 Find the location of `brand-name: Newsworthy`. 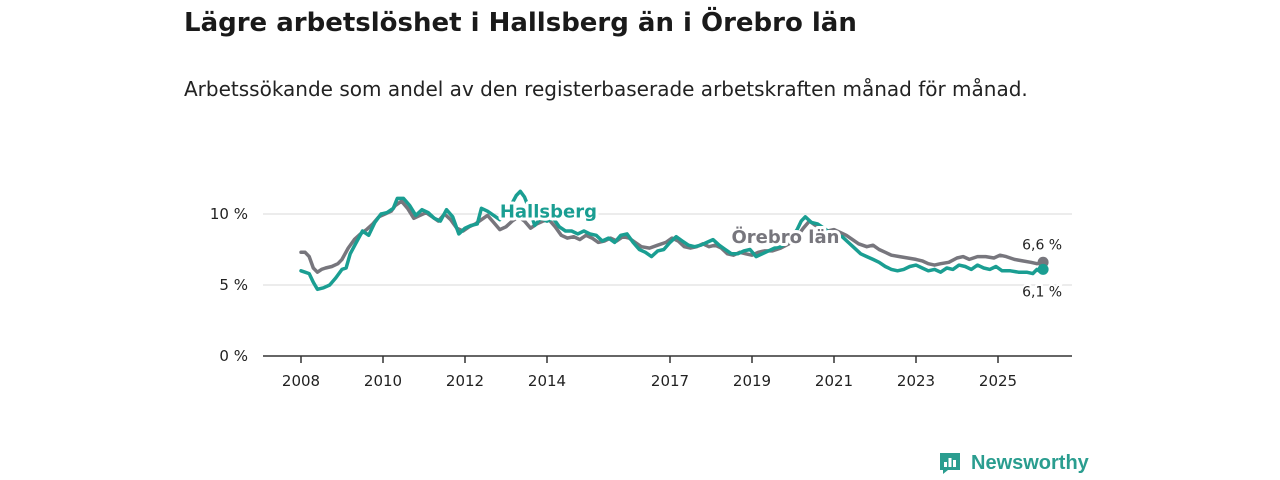

brand-name: Newsworthy is located at coordinates (1030, 462).